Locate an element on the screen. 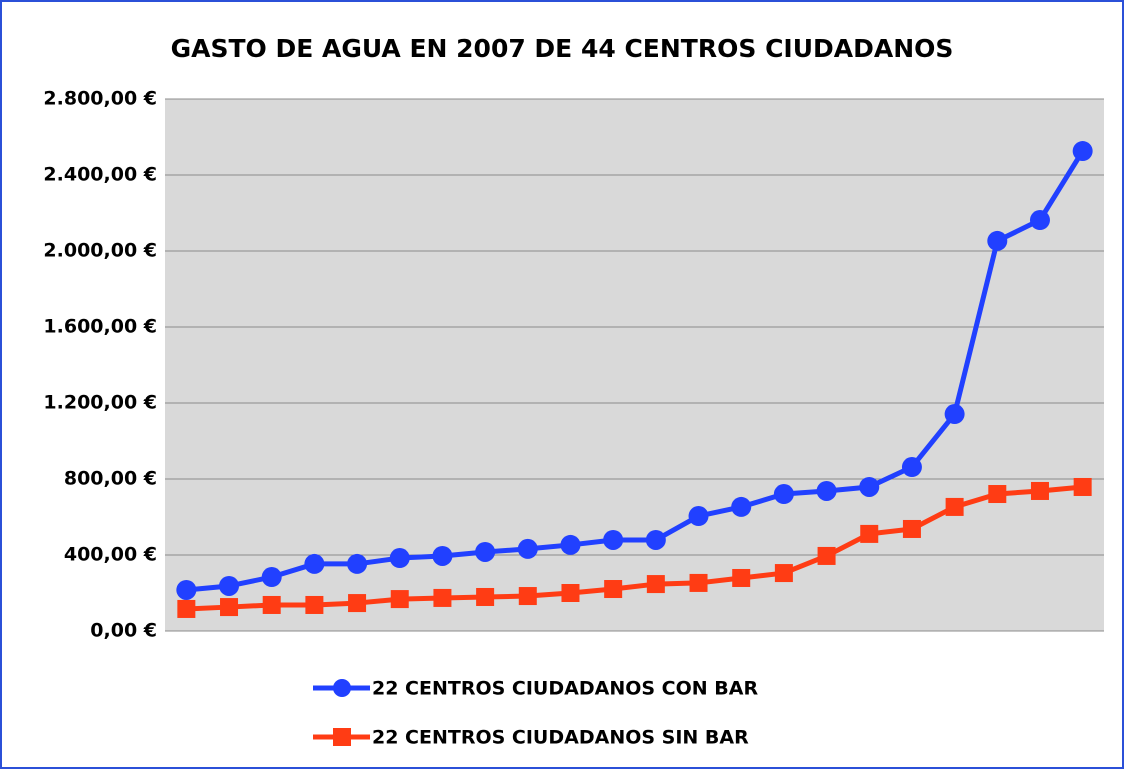 The width and height of the screenshot is (1124, 769). y-tick-label: 800,00 € is located at coordinates (110, 479).